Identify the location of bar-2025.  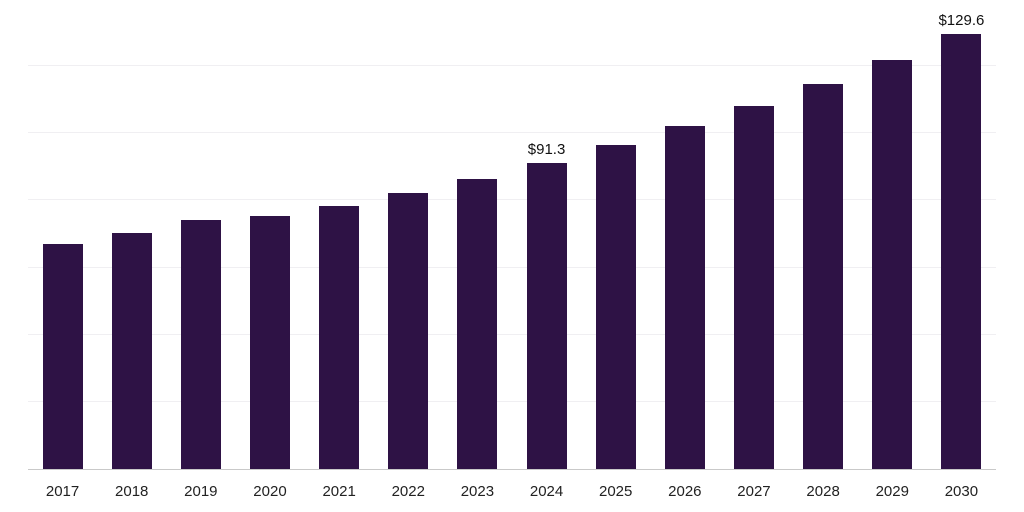
(615, 306).